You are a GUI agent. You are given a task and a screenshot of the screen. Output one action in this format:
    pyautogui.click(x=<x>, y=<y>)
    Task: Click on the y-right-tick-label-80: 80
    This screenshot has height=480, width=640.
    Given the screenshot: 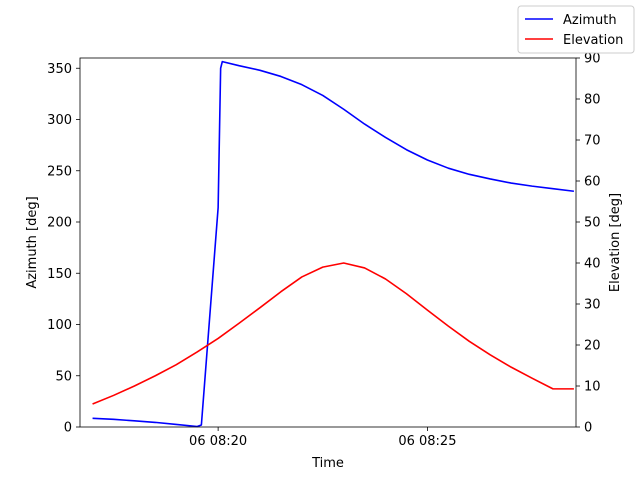 What is the action you would take?
    pyautogui.click(x=592, y=100)
    